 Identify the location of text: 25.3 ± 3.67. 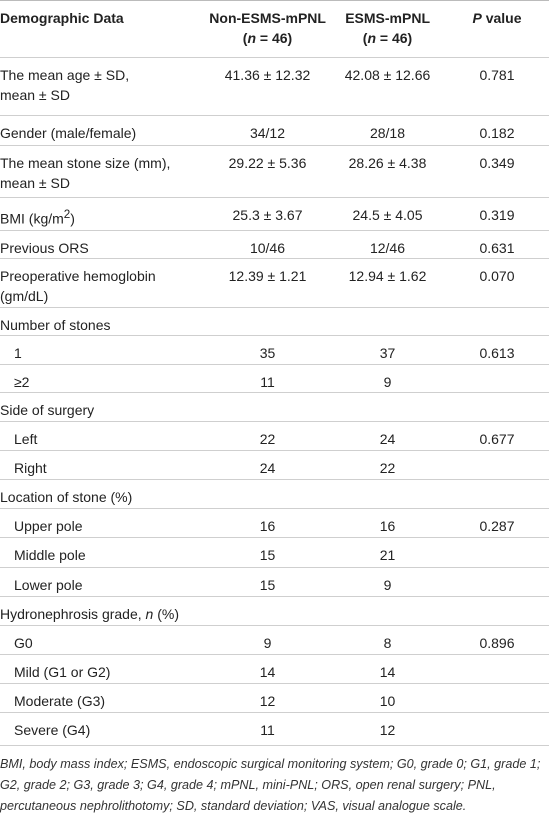
(267, 215).